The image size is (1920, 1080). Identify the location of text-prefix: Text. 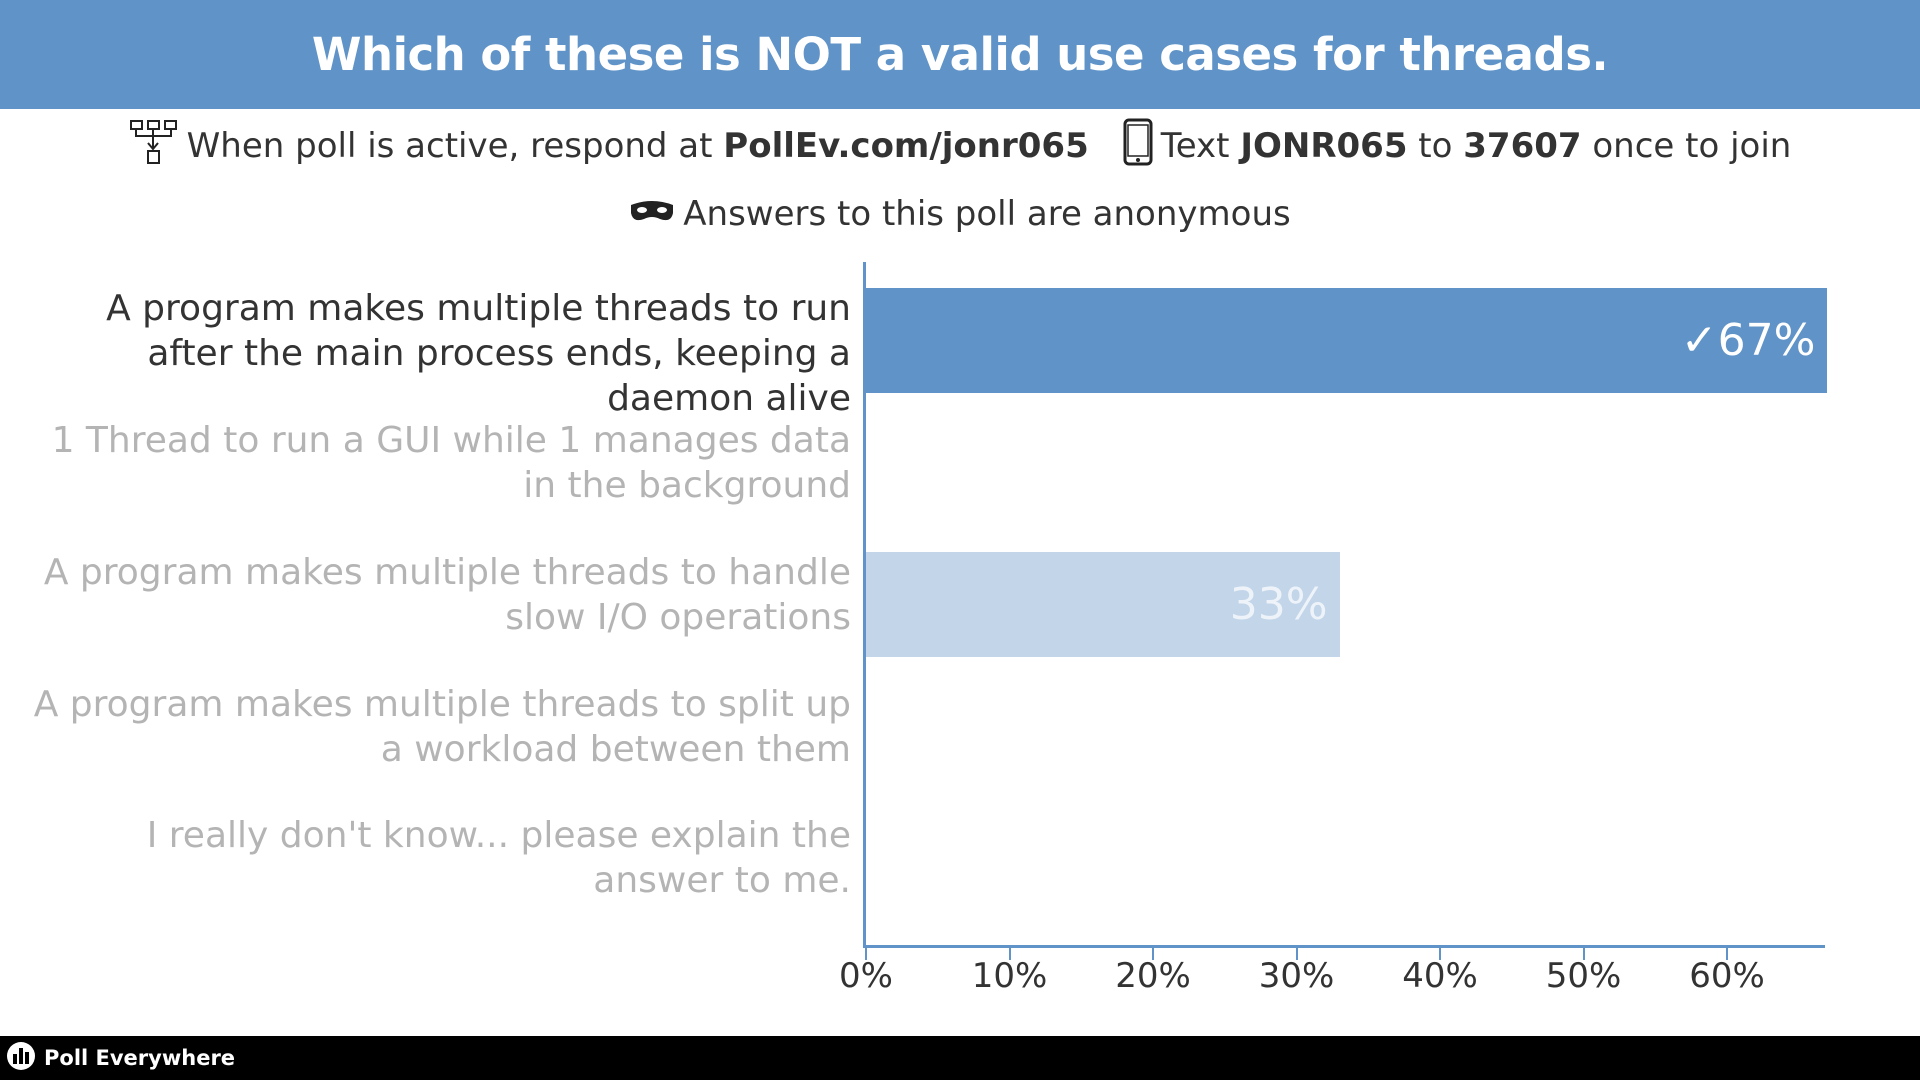
(1195, 146).